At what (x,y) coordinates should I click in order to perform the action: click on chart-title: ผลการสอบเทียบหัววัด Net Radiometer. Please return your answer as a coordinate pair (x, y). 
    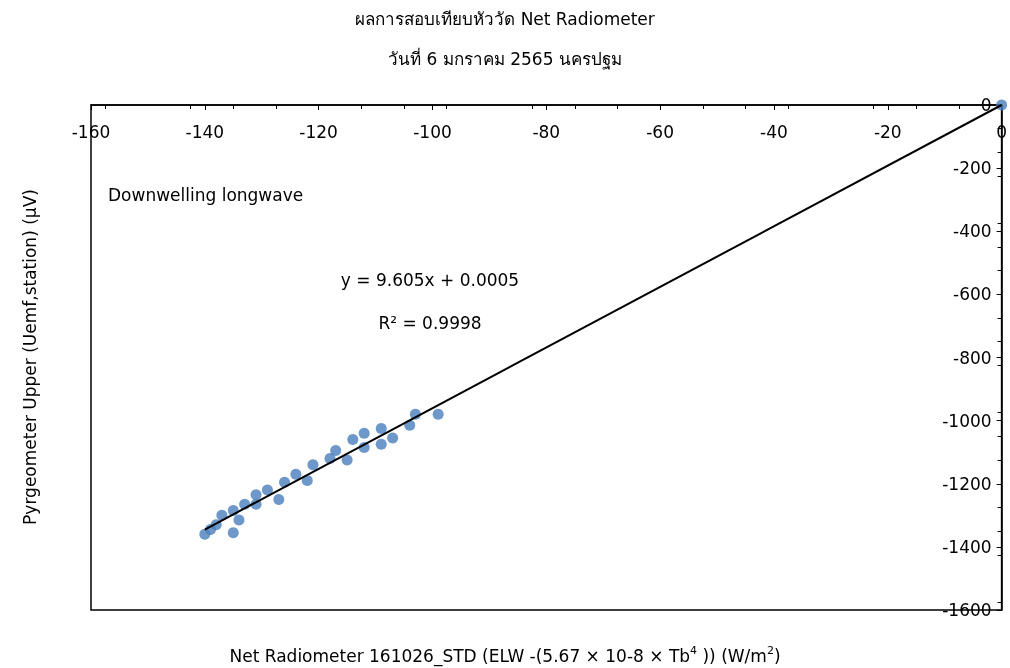
    Looking at the image, I should click on (505, 18).